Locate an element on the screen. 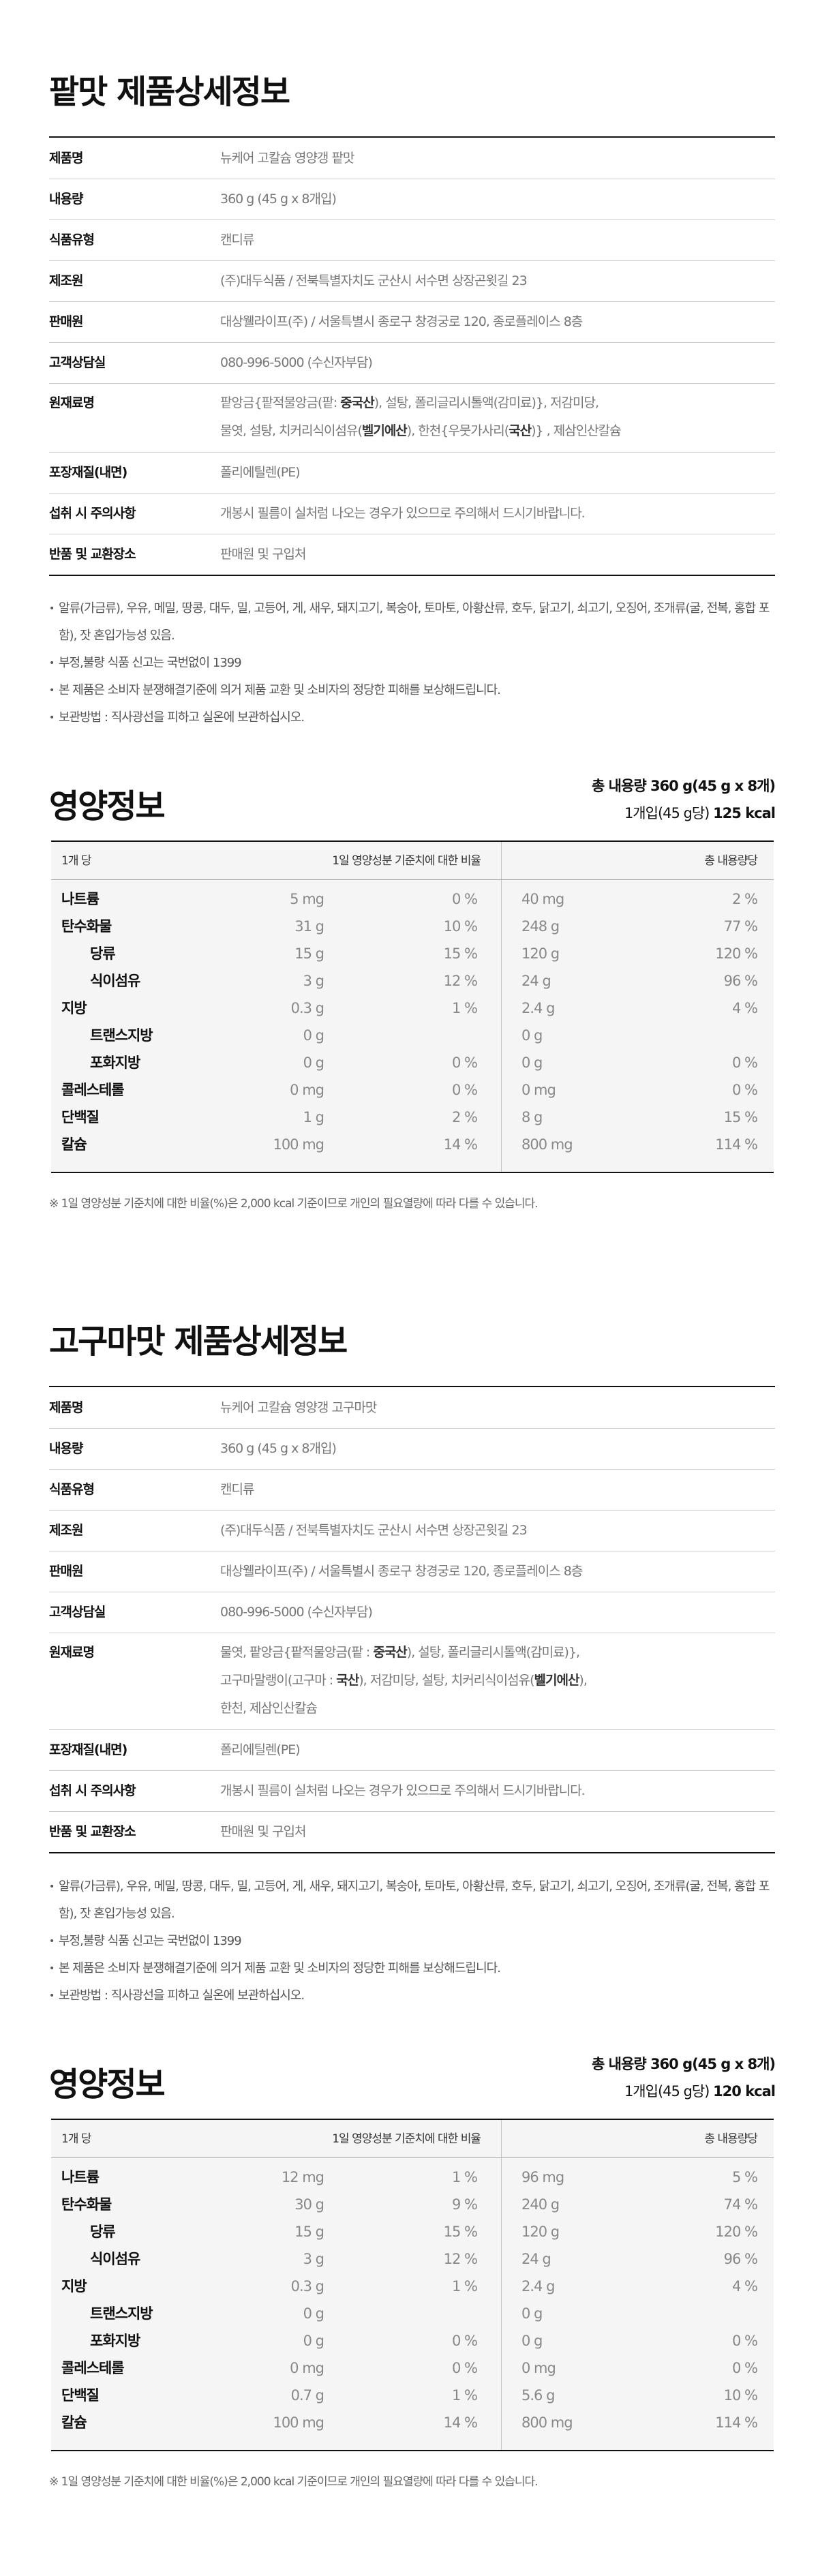 The height and width of the screenshot is (2576, 818). nutrient-name: 칼슘 is located at coordinates (74, 1144).